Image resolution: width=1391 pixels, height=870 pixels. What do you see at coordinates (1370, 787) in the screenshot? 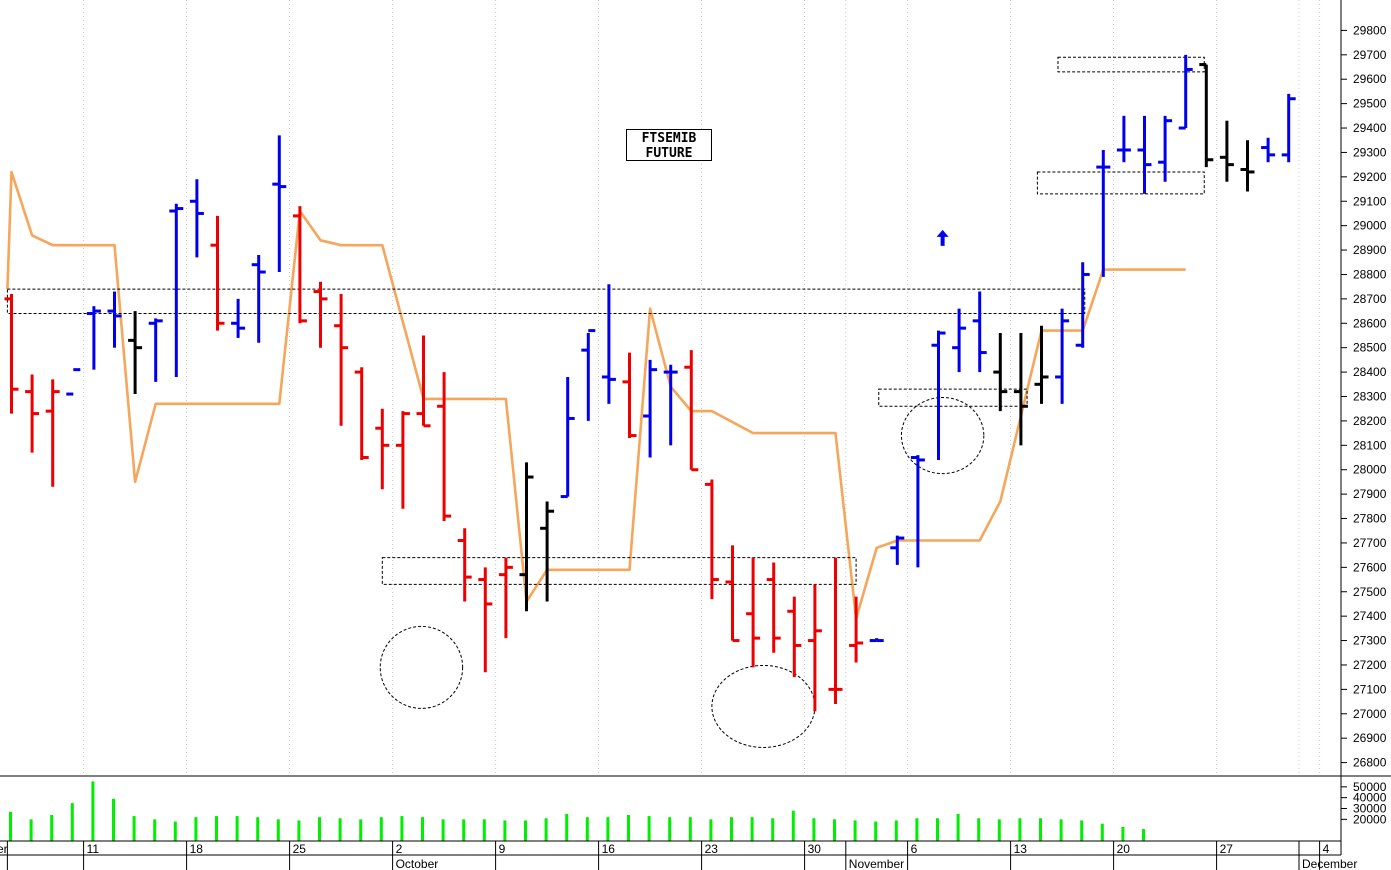
I see `volume-tick-label: 50000` at bounding box center [1370, 787].